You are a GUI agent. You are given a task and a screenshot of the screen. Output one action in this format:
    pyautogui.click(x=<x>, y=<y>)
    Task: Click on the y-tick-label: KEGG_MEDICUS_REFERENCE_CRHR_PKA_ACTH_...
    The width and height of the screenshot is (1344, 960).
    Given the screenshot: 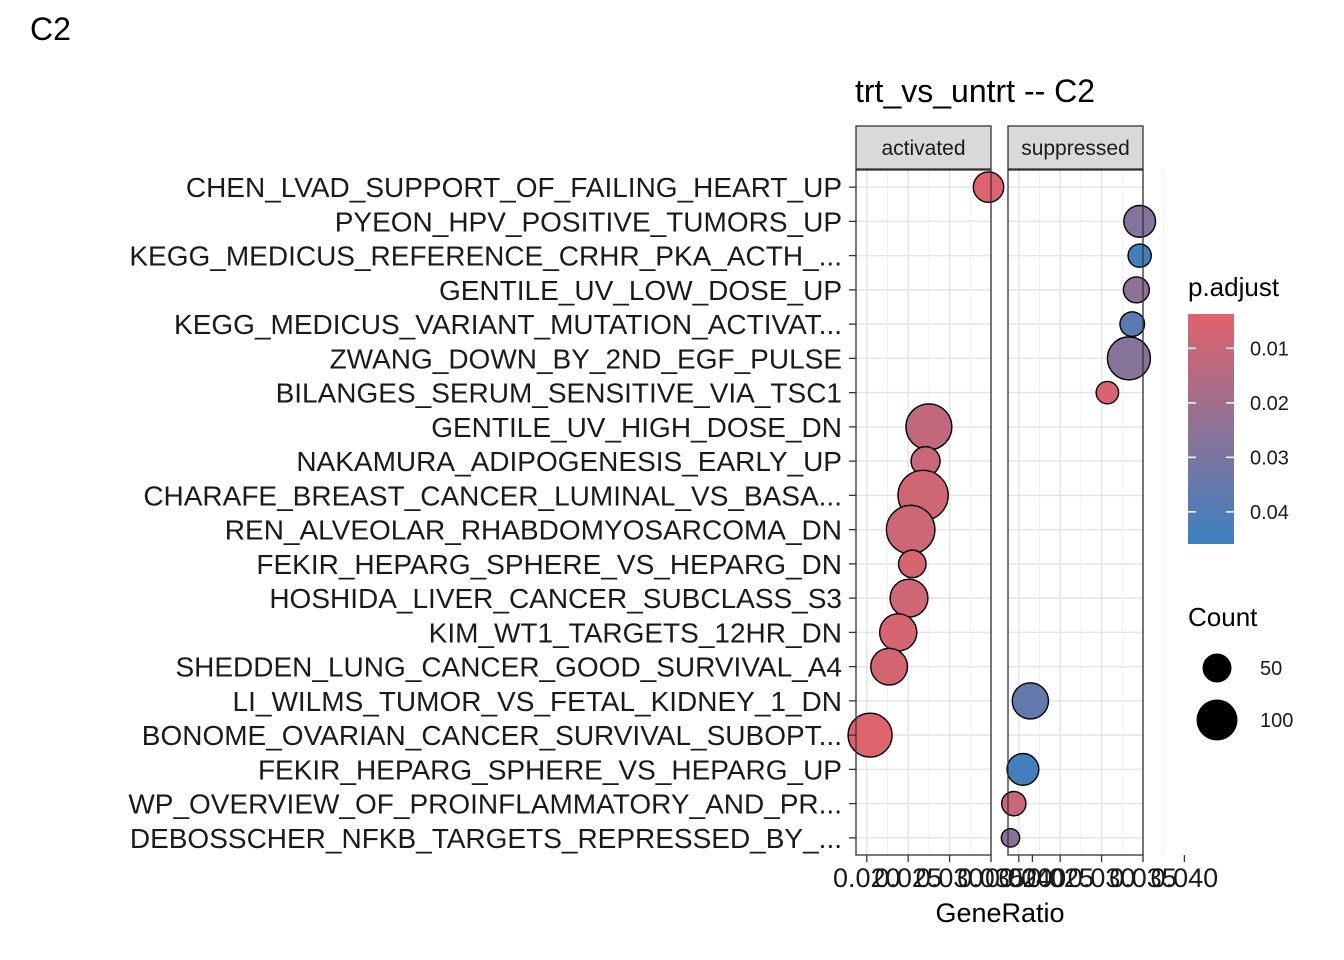 What is the action you would take?
    pyautogui.click(x=485, y=256)
    